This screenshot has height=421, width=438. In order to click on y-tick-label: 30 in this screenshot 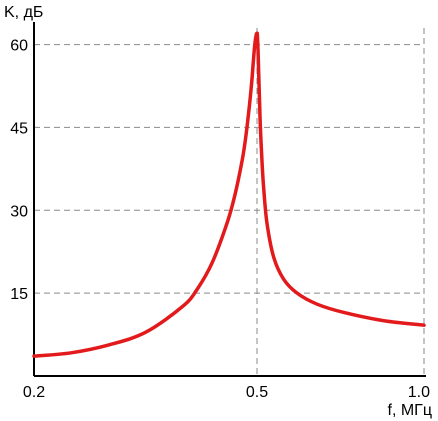, I will do `click(19, 211)`.